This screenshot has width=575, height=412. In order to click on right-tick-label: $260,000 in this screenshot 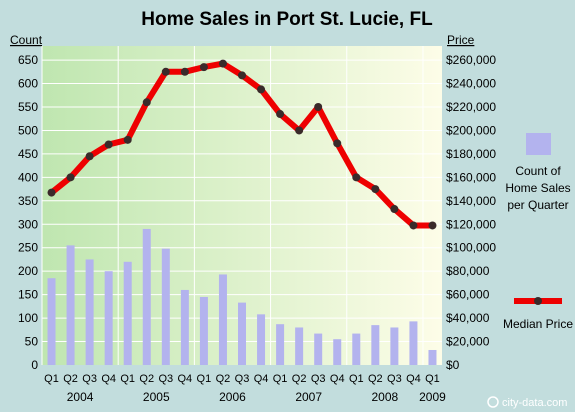, I will do `click(471, 60)`.